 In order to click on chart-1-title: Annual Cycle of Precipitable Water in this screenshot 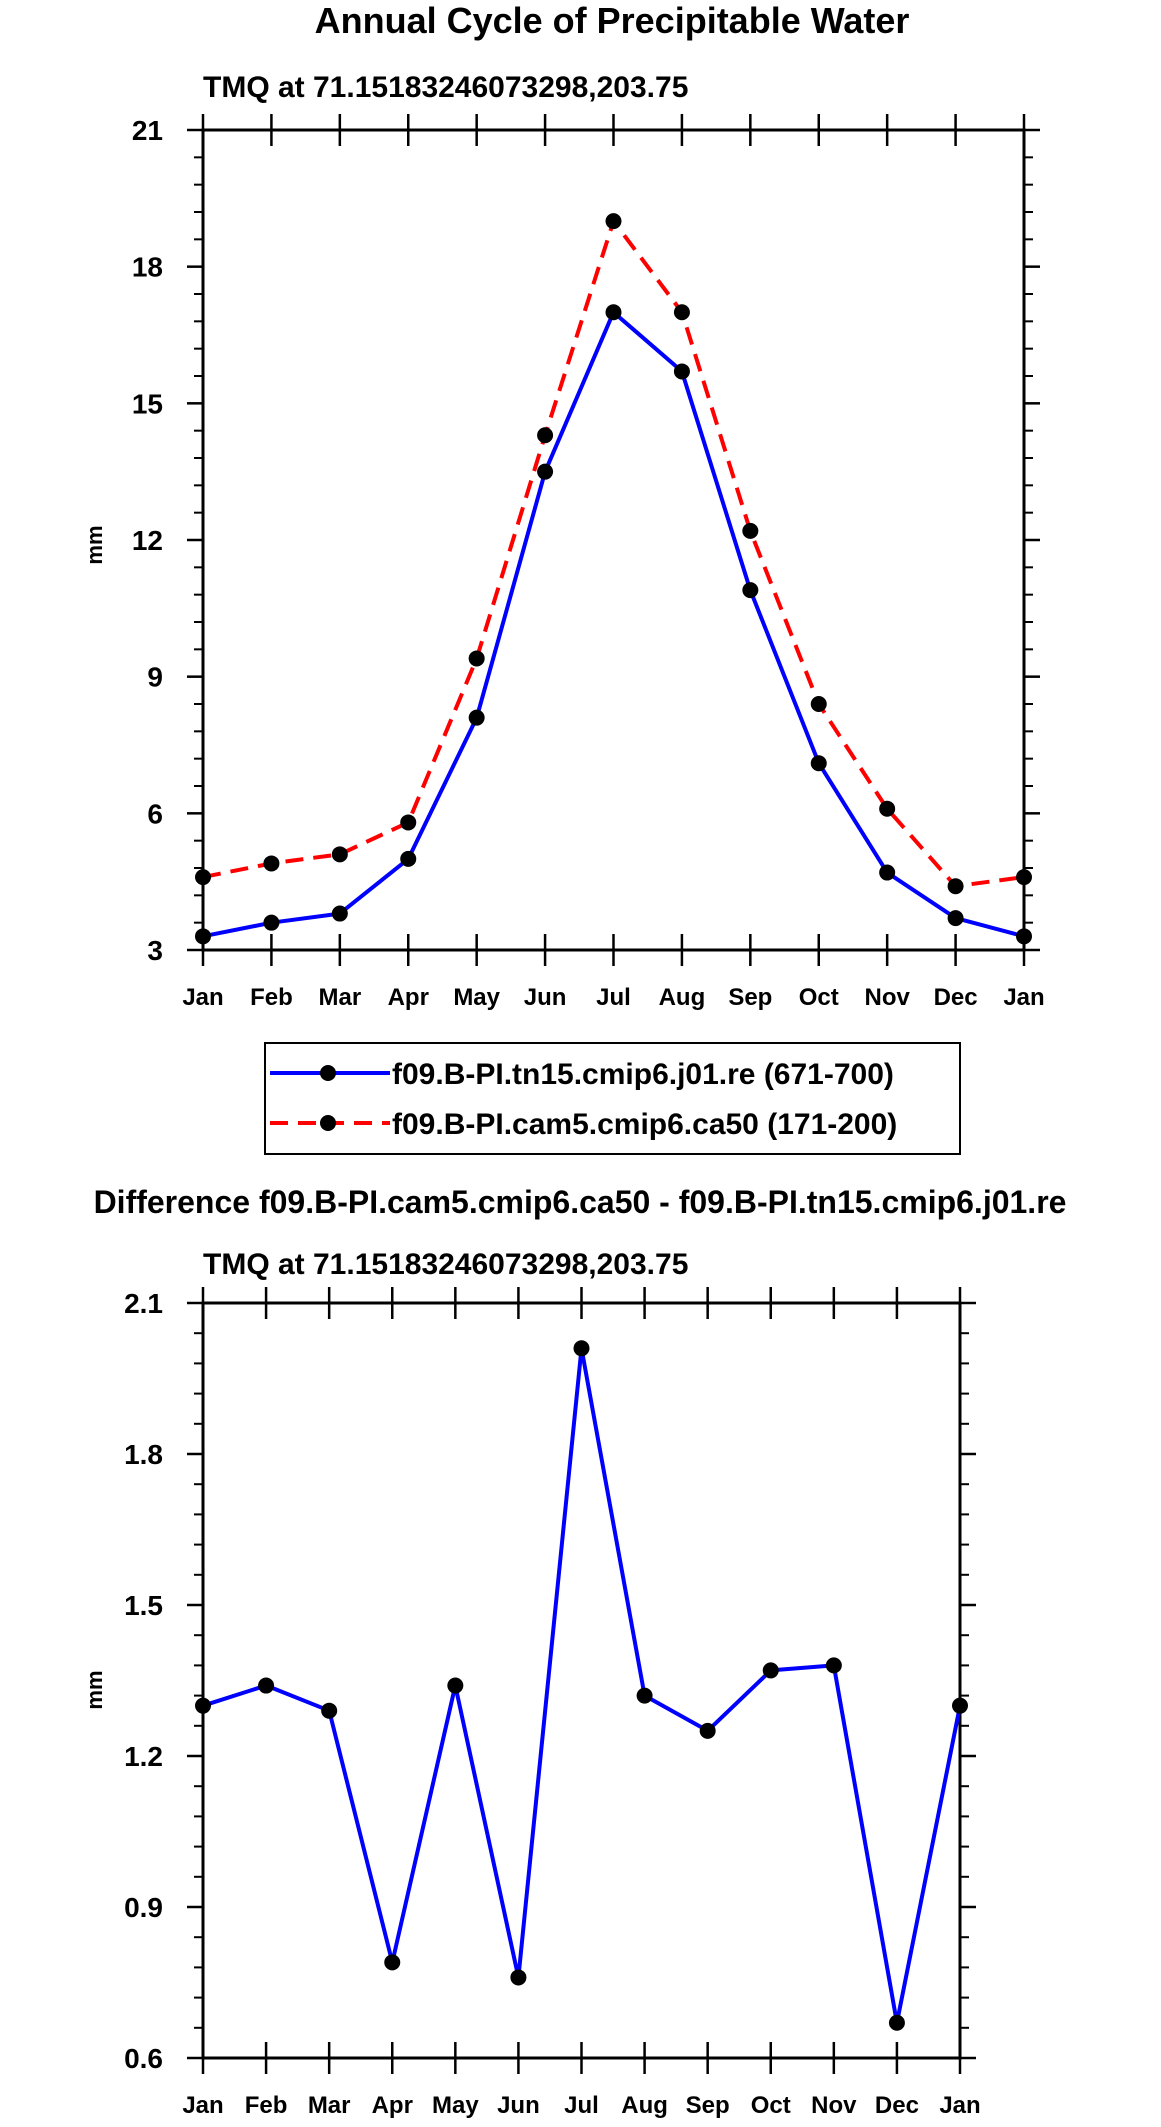, I will do `click(612, 20)`.